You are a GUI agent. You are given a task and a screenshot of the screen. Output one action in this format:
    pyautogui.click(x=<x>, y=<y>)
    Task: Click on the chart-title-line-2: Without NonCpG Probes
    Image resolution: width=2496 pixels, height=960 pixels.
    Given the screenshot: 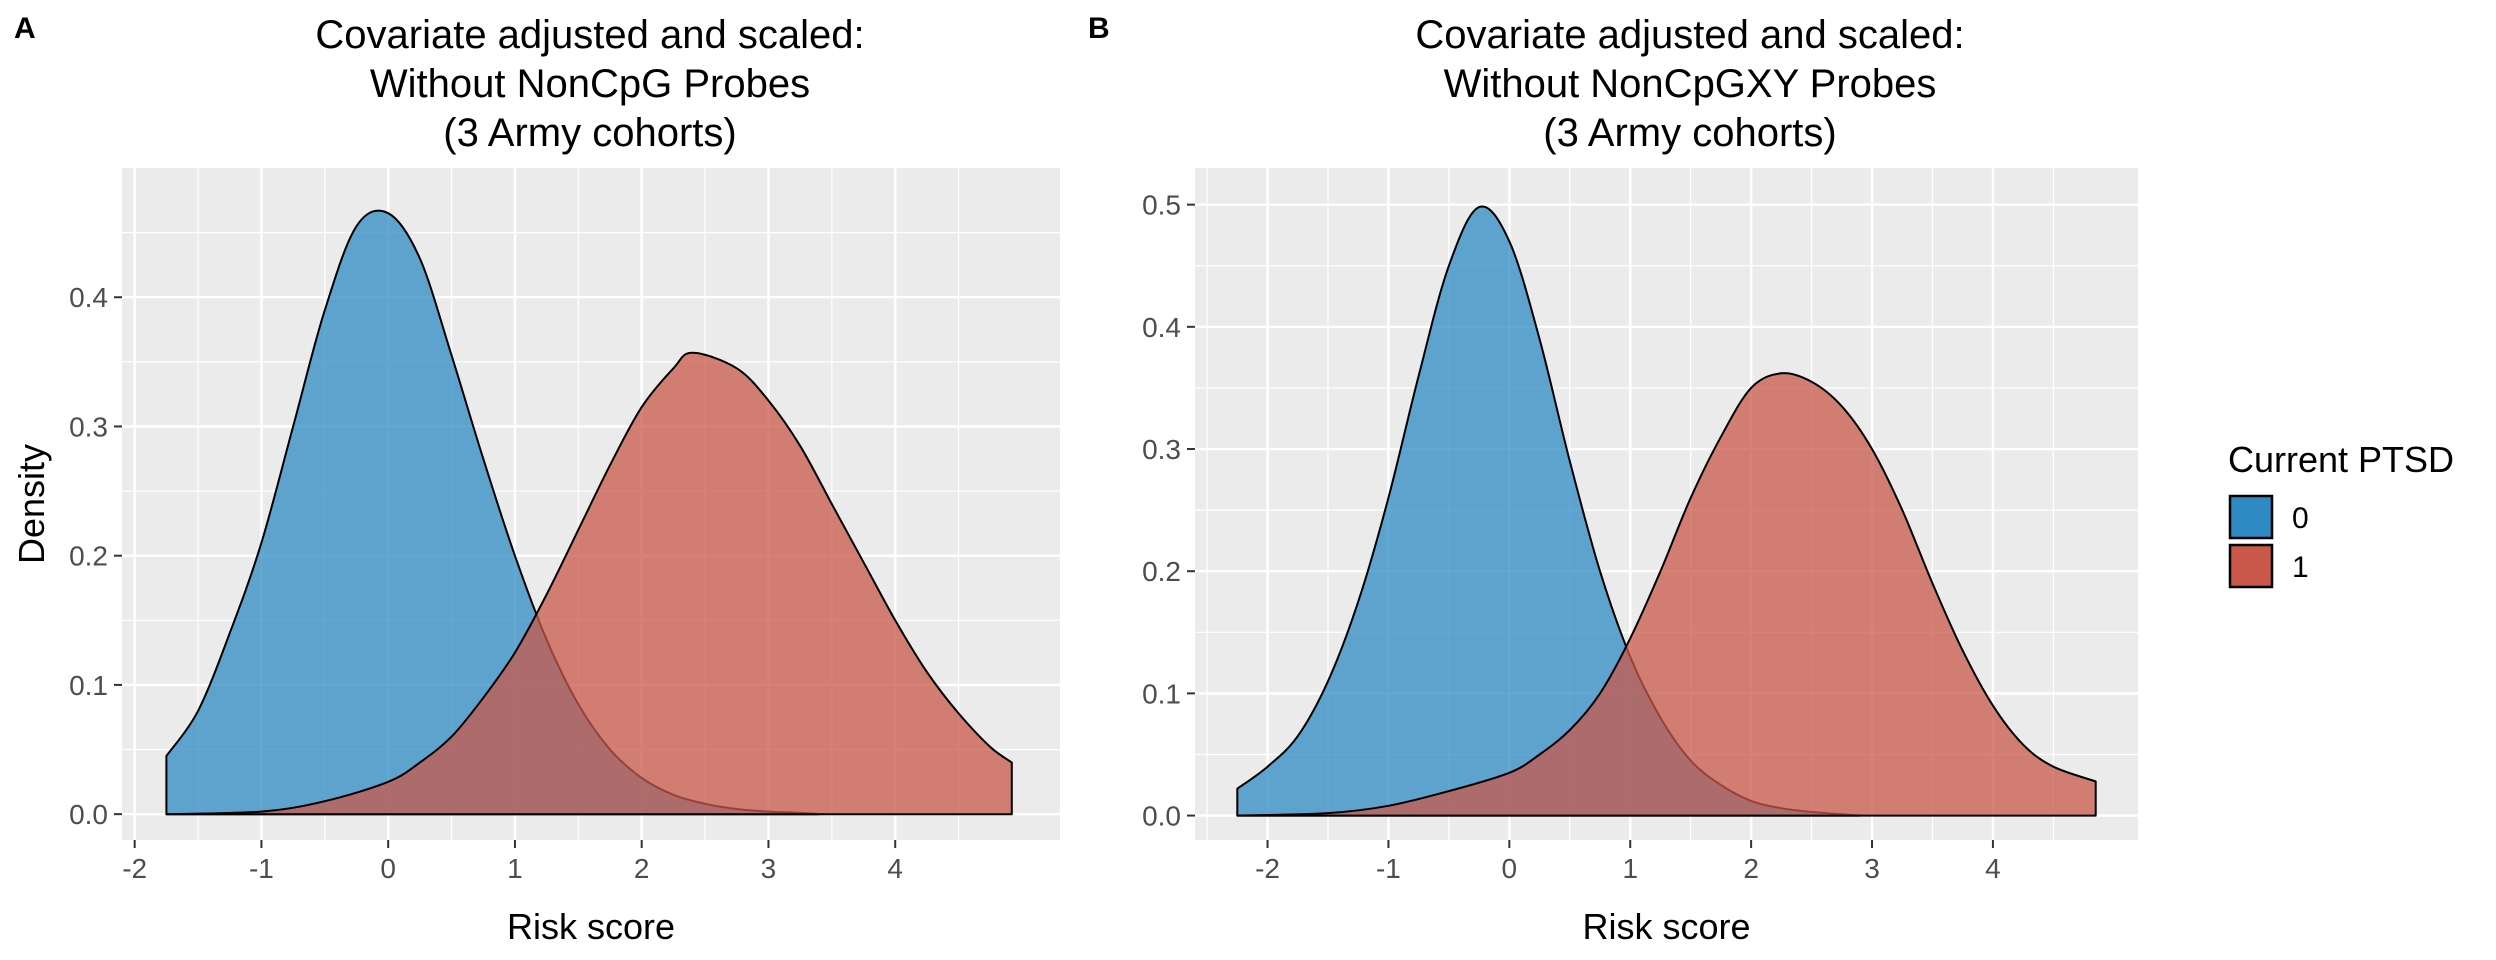 What is the action you would take?
    pyautogui.click(x=590, y=84)
    